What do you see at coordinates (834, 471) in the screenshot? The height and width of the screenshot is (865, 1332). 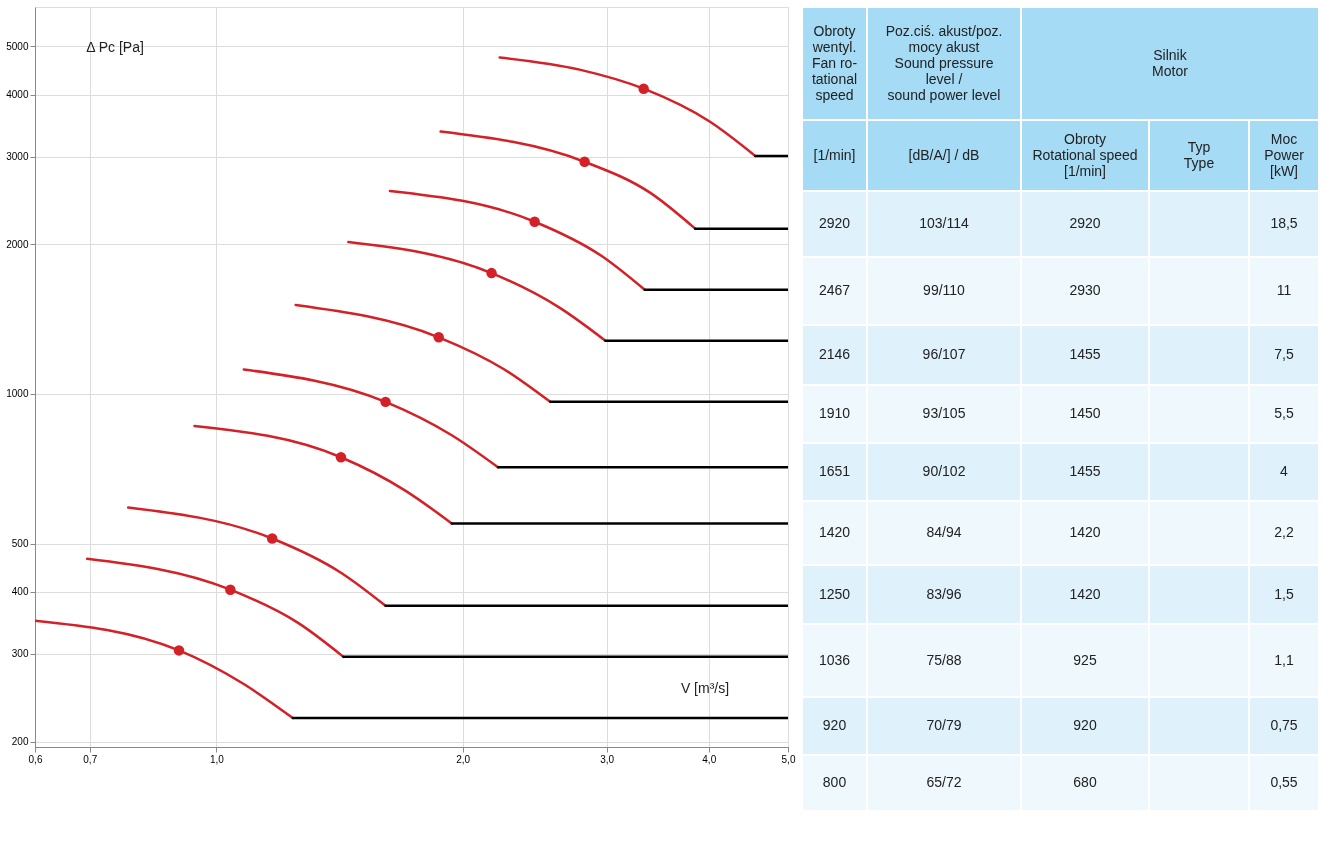 I see `text: 1651` at bounding box center [834, 471].